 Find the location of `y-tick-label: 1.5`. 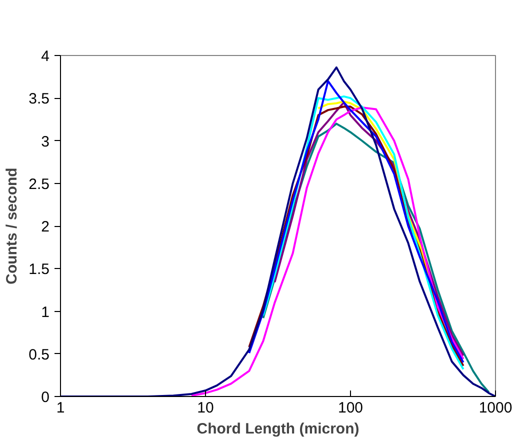

y-tick-label: 1.5 is located at coordinates (39, 269).